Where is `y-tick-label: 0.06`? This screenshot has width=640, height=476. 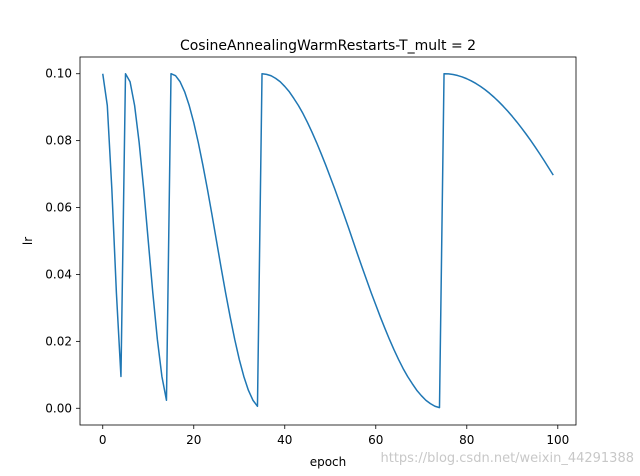 y-tick-label: 0.06 is located at coordinates (58, 208).